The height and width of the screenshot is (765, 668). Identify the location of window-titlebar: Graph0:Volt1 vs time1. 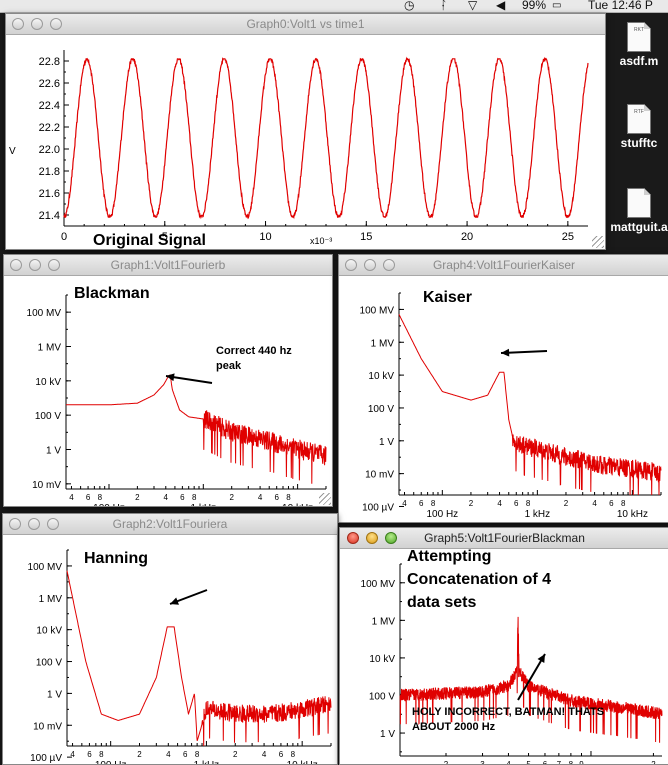
(305, 24).